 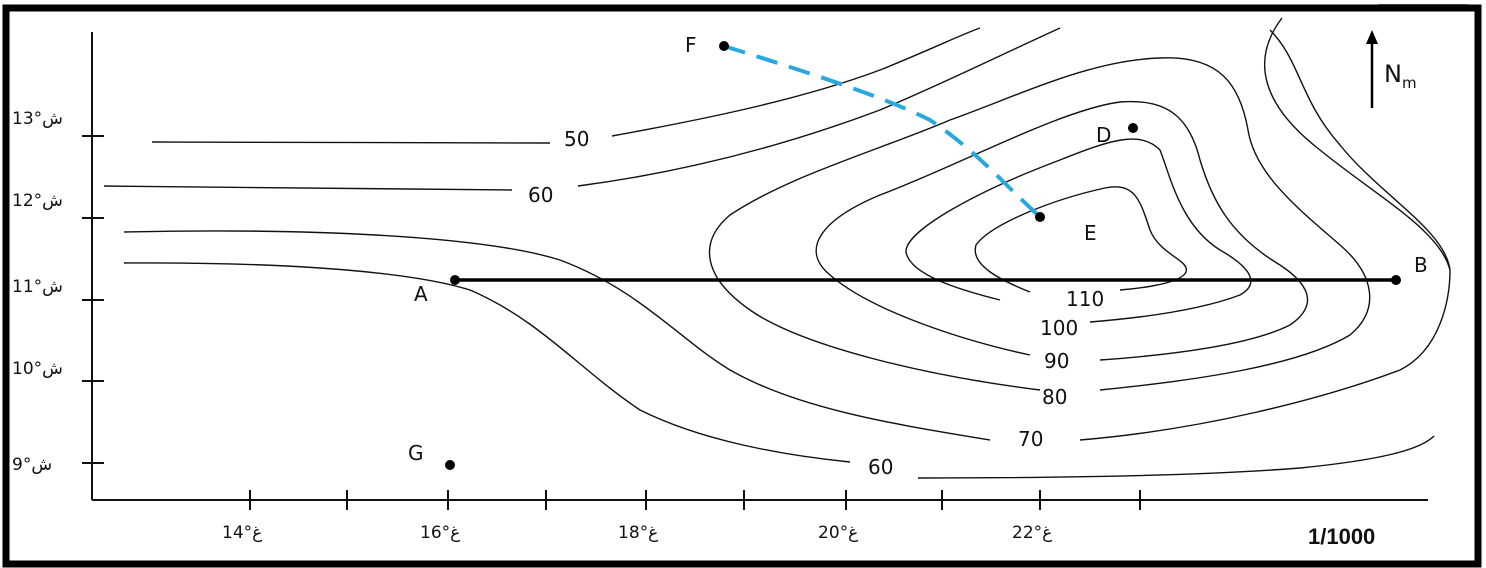 What do you see at coordinates (1030, 439) in the screenshot?
I see `contour-label-70: 70` at bounding box center [1030, 439].